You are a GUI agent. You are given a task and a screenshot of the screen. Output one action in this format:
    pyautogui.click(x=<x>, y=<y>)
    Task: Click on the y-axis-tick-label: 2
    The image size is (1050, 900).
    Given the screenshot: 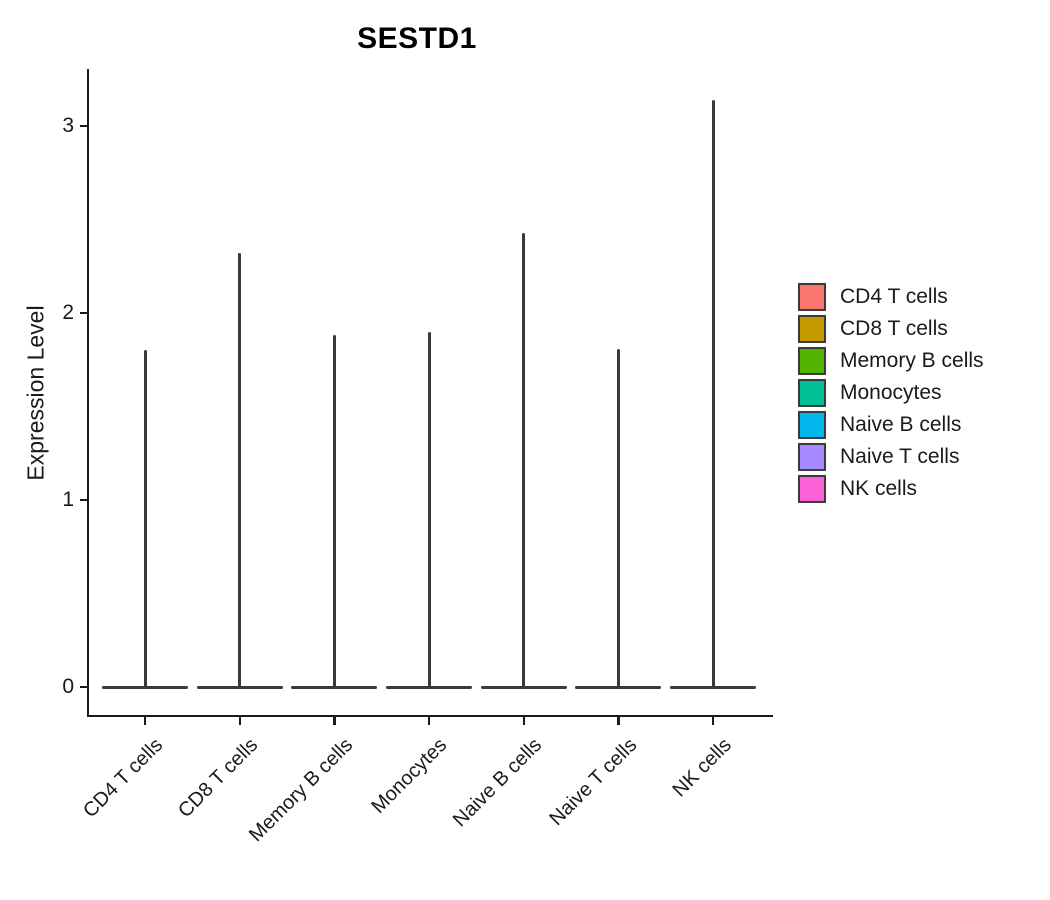 What is the action you would take?
    pyautogui.click(x=68, y=312)
    